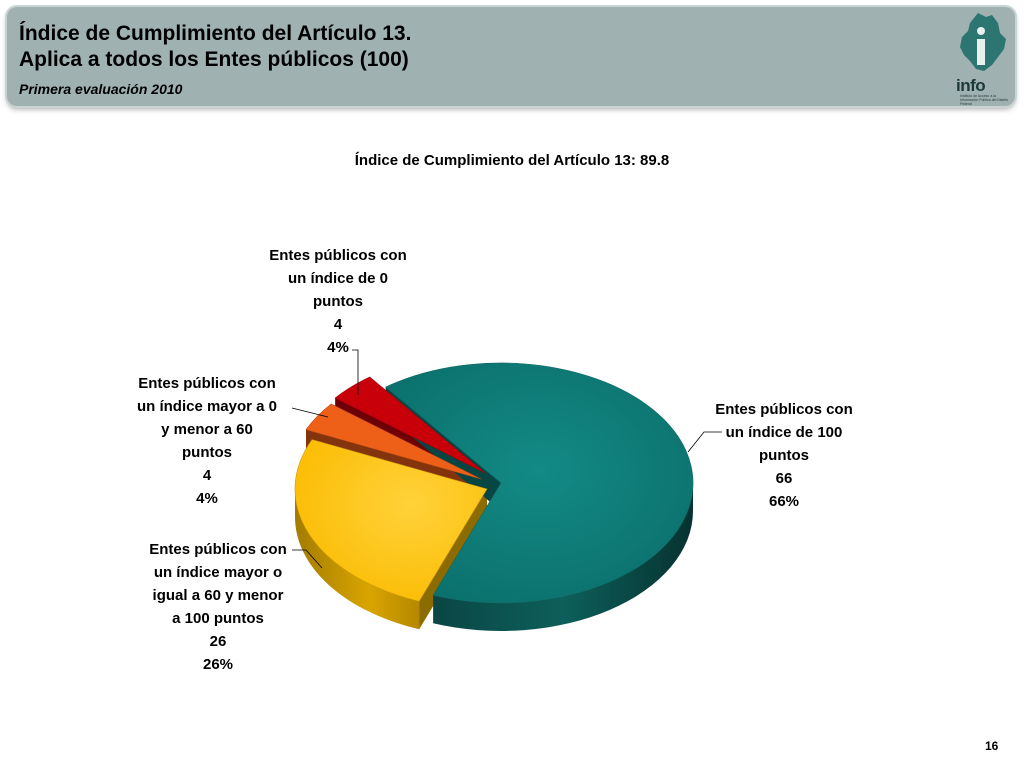 This screenshot has height=768, width=1024. What do you see at coordinates (218, 595) in the screenshot?
I see `slice-label-line: igual a 60 y menor` at bounding box center [218, 595].